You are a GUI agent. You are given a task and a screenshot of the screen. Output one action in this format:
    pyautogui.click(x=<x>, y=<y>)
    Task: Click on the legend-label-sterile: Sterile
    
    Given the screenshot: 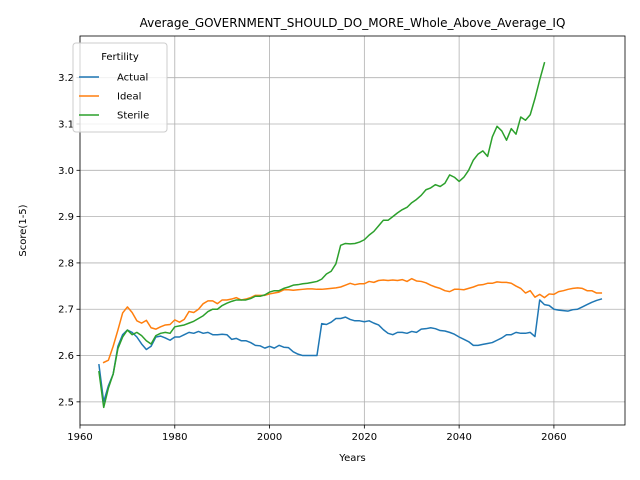 What is the action you would take?
    pyautogui.click(x=133, y=116)
    